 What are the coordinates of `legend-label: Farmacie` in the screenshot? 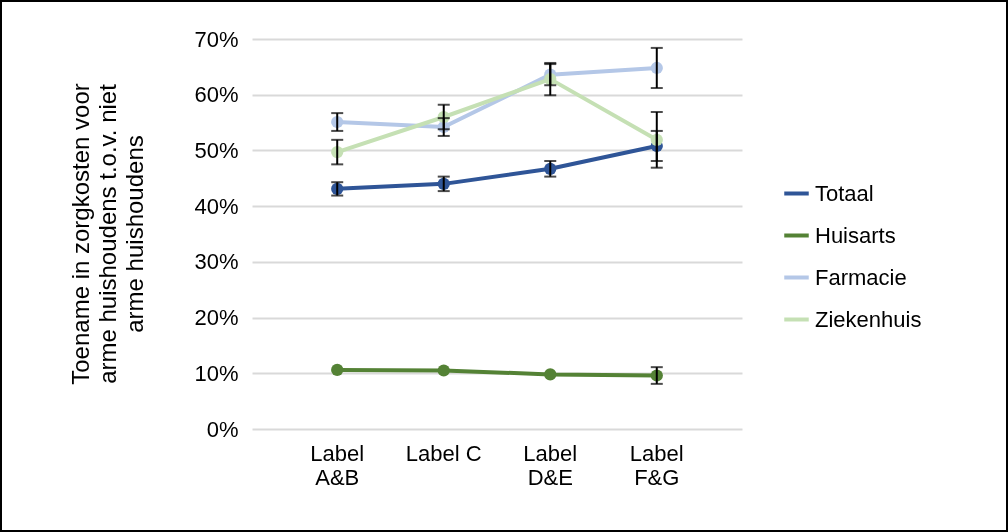 It's located at (861, 277).